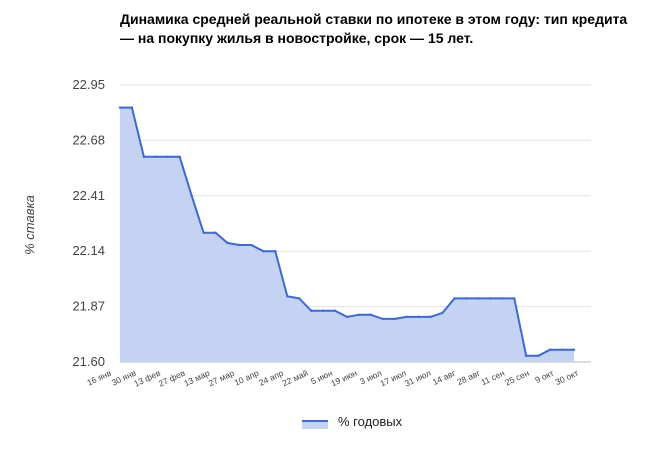 This screenshot has height=450, width=650. What do you see at coordinates (417, 378) in the screenshot?
I see `x-tick-label: 31 июл` at bounding box center [417, 378].